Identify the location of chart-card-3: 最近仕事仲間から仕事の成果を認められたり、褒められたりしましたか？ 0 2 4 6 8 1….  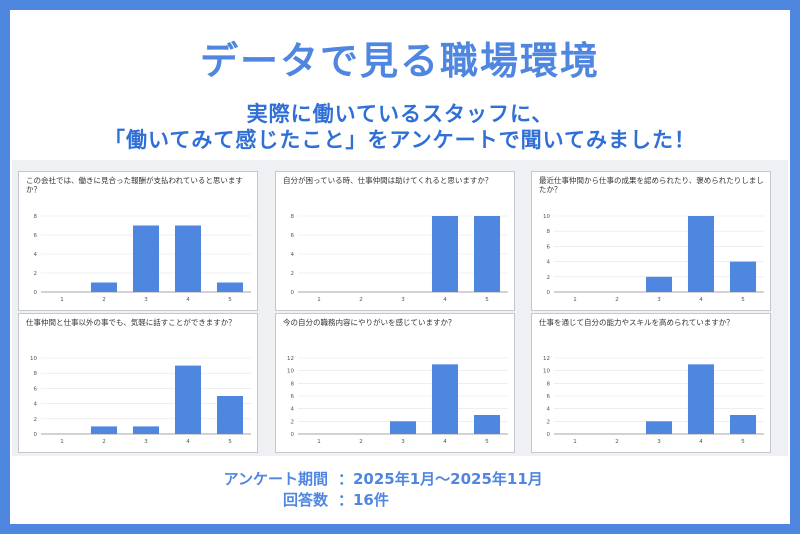
(651, 241).